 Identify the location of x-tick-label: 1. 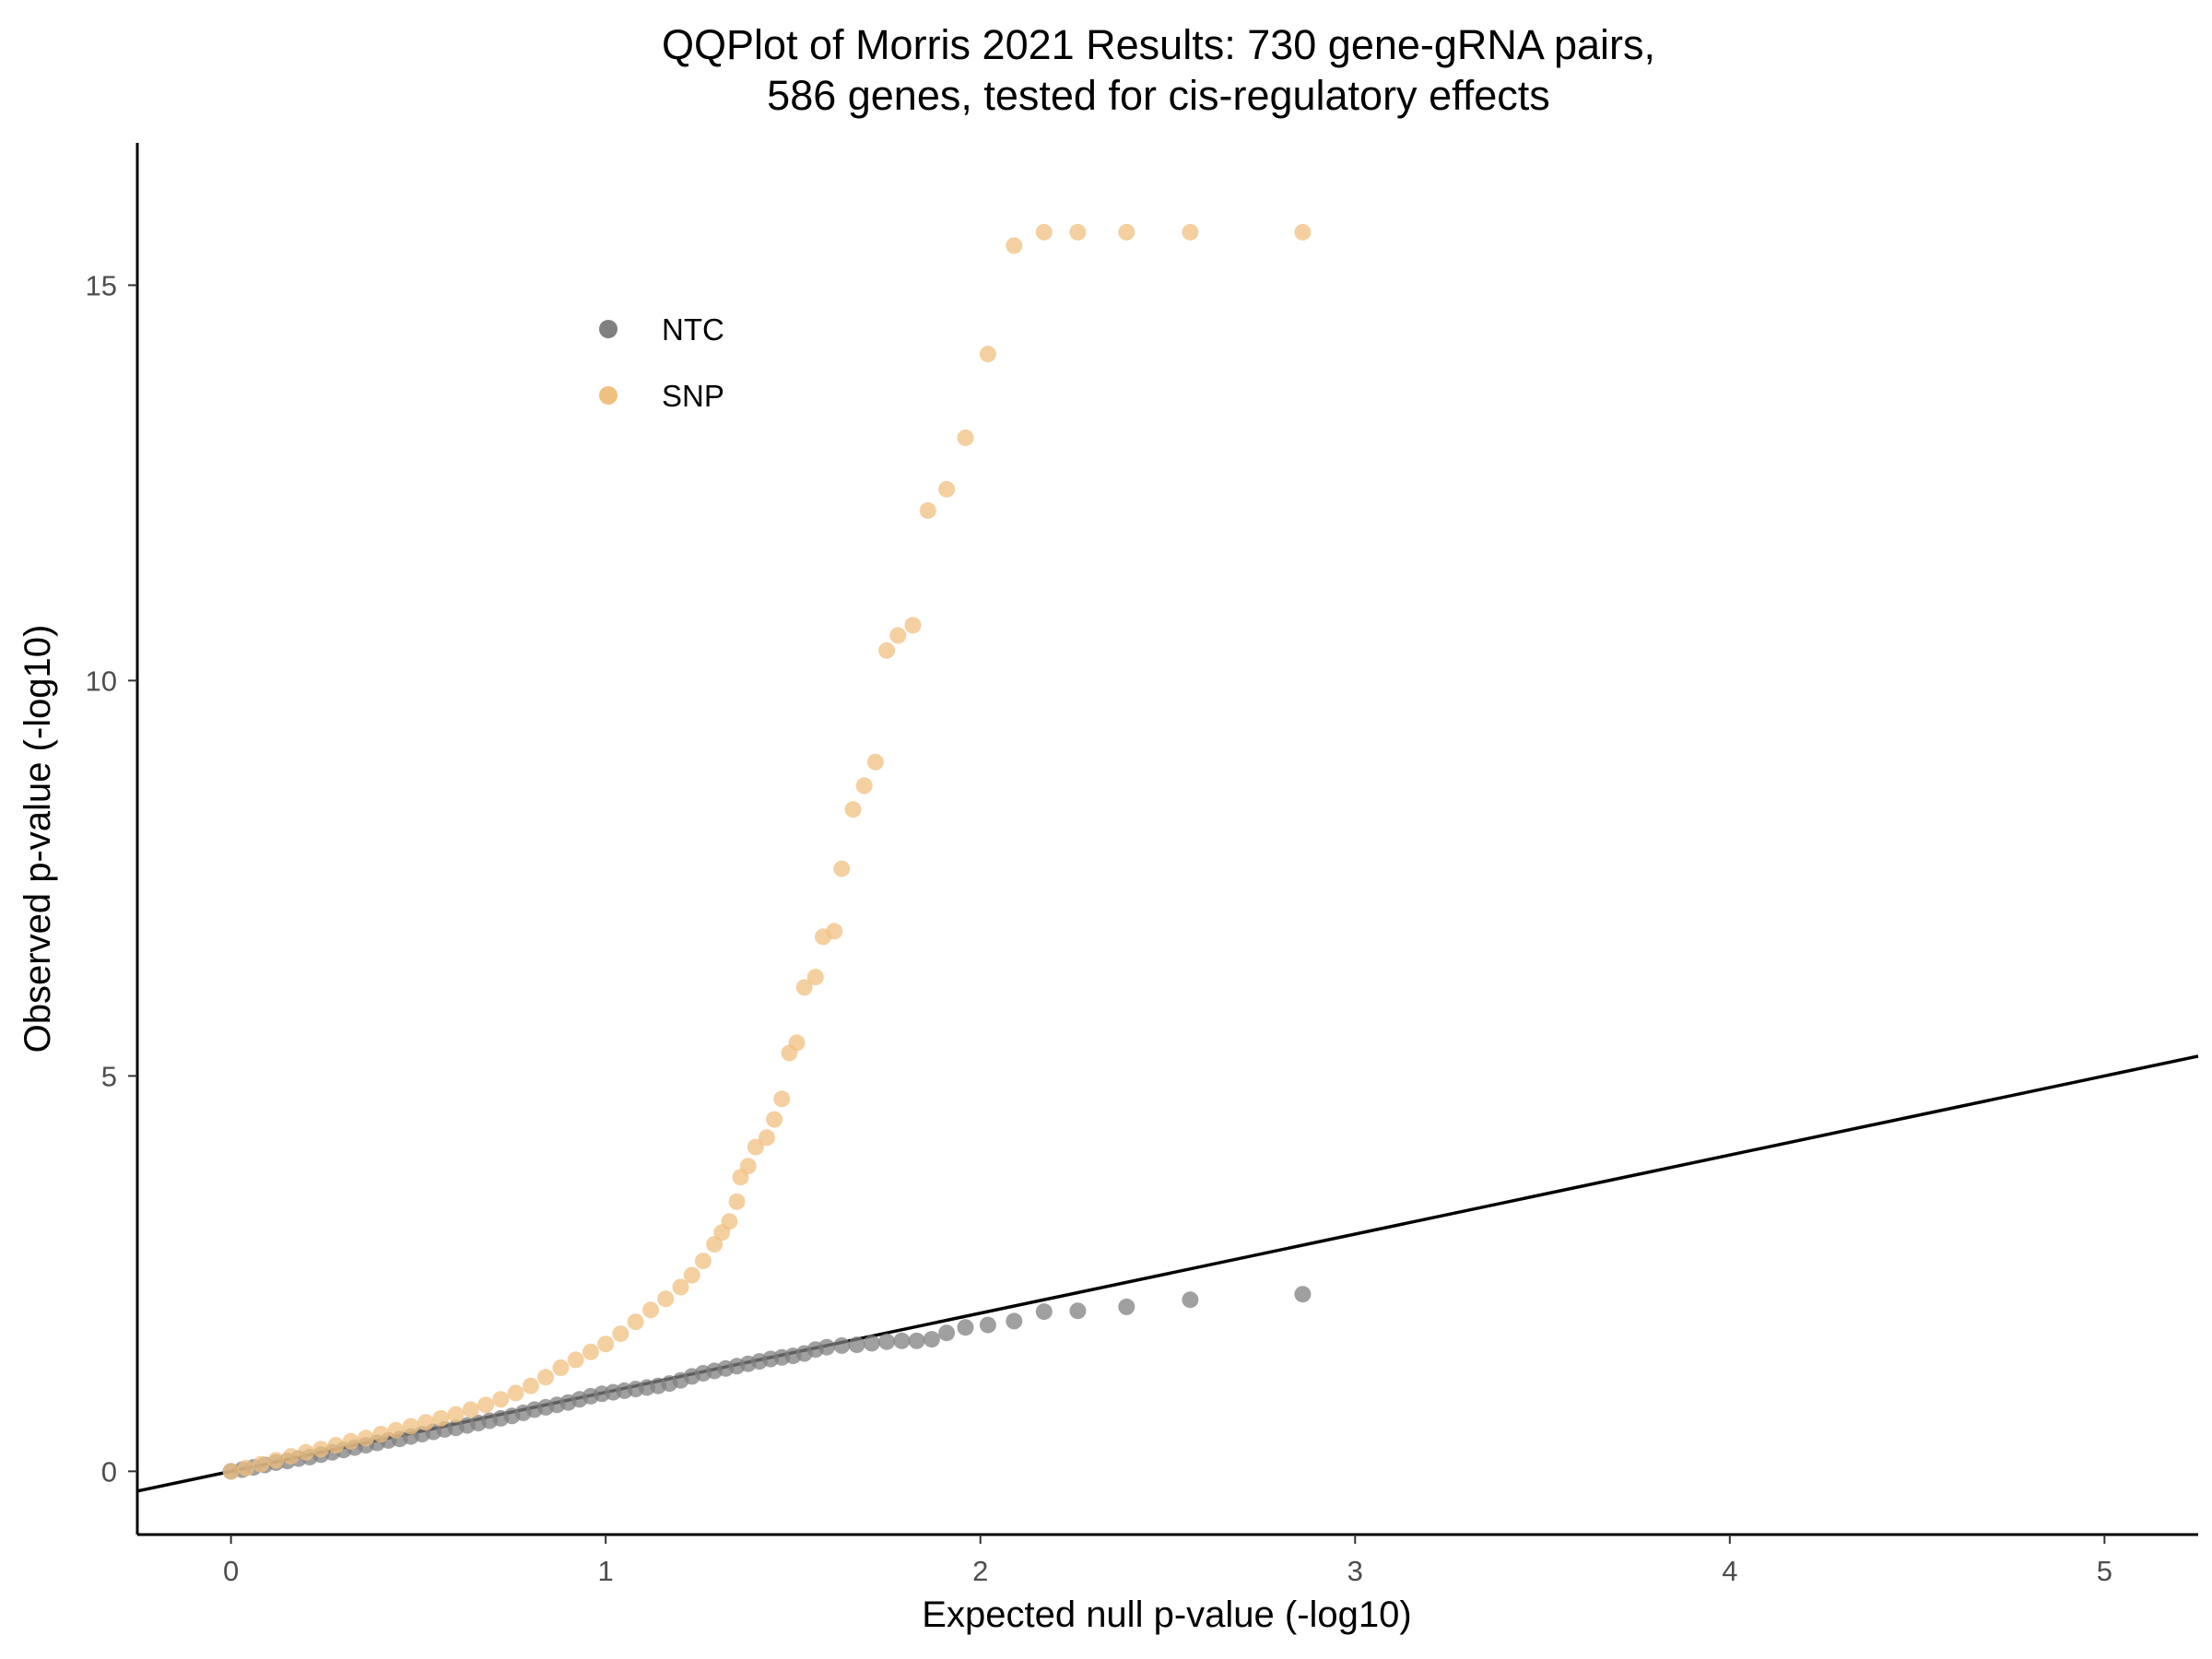
(606, 1571).